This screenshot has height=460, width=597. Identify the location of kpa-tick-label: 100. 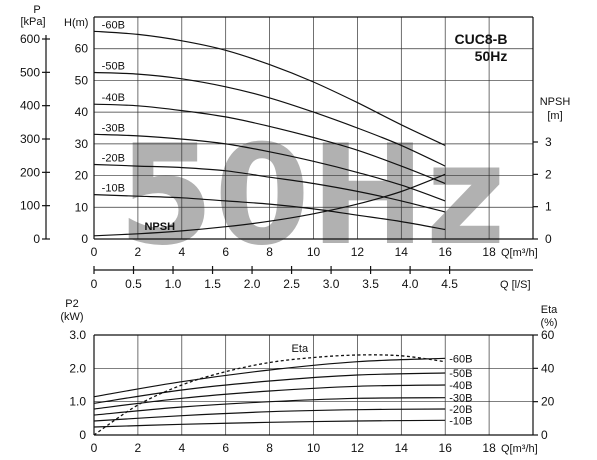
(30, 206).